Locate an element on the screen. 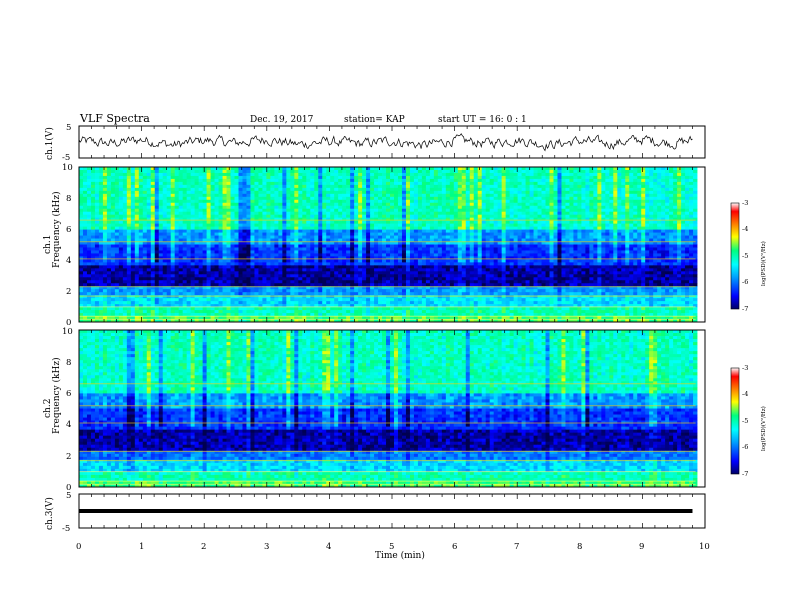 Image resolution: width=792 pixels, height=612 pixels. ch1-colorbar-tick-m6: -6 is located at coordinates (745, 282).